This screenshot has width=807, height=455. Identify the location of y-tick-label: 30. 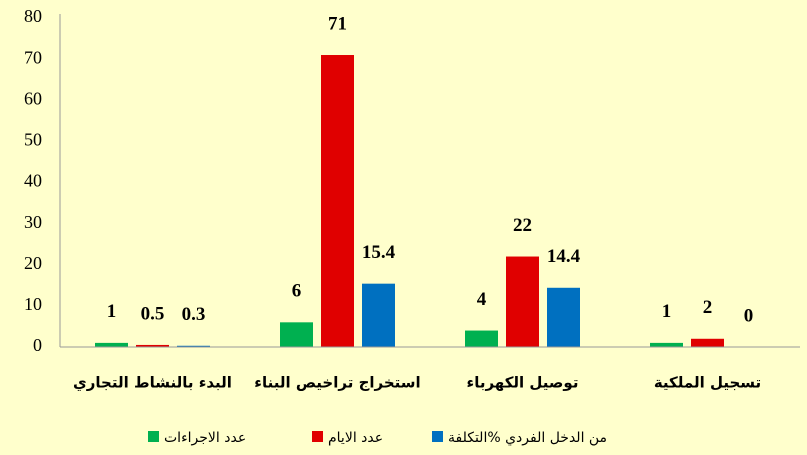
(33, 222).